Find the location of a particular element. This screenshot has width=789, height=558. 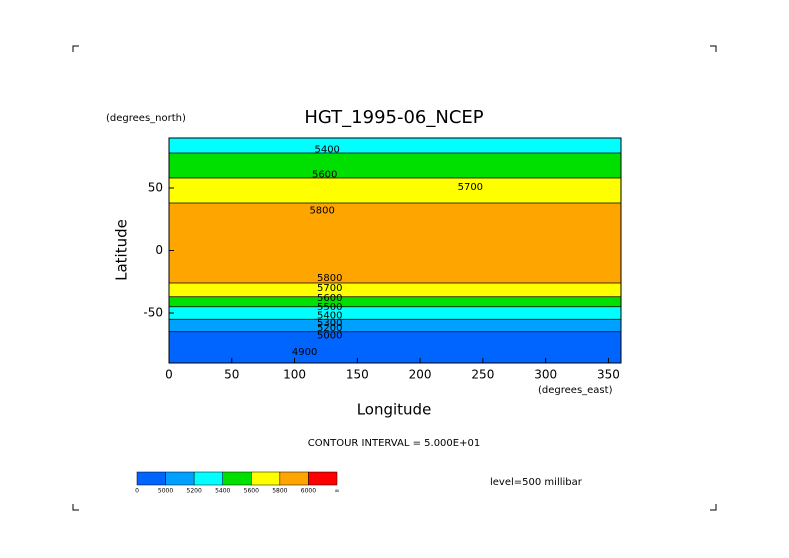

colorbar-label: 5600 is located at coordinates (251, 491).